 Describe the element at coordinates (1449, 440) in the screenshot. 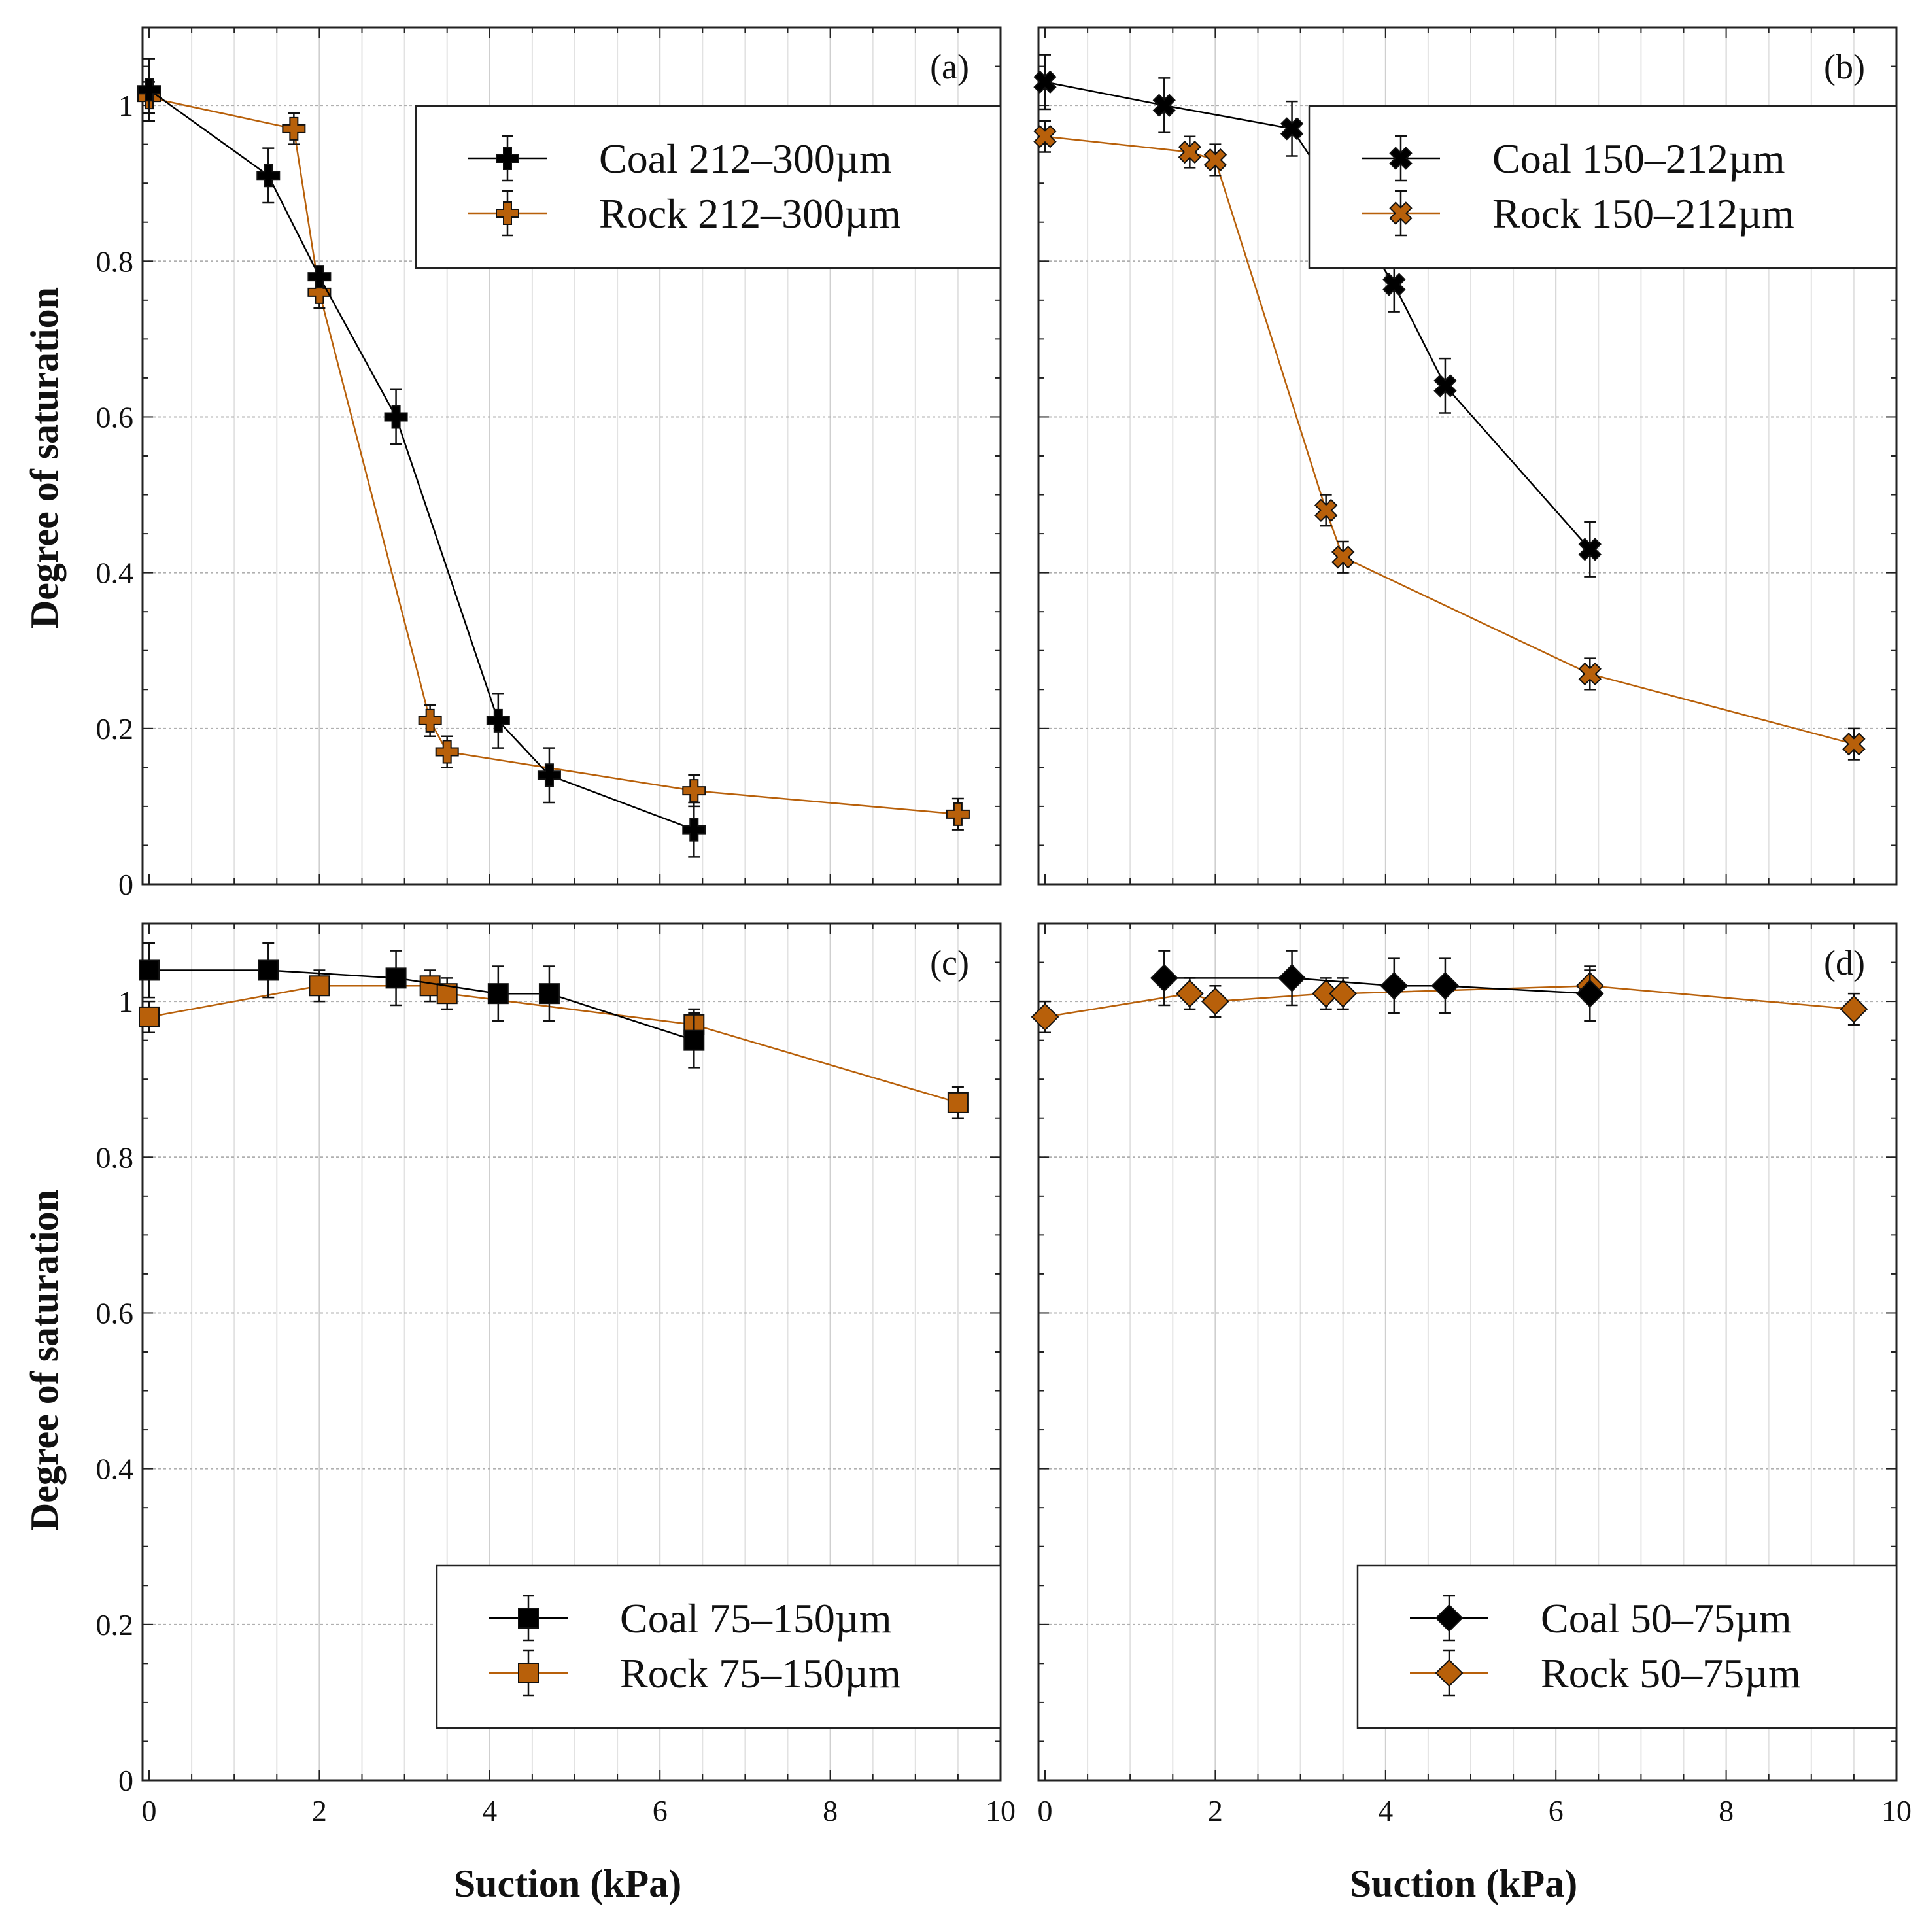

I see `series-rock` at that location.